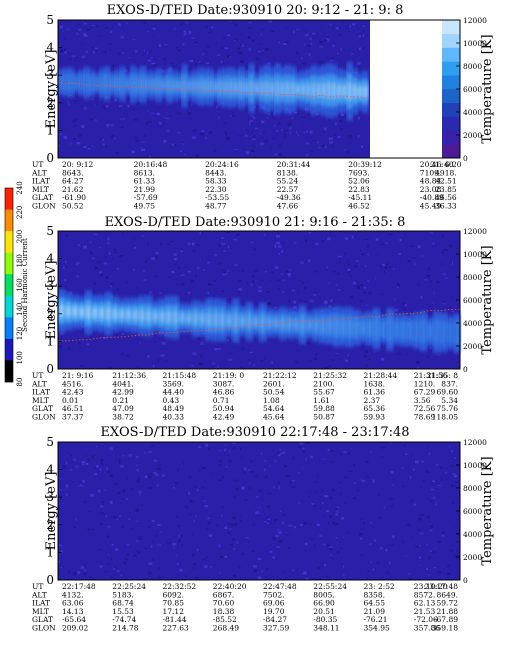 The height and width of the screenshot is (649, 505). Describe the element at coordinates (323, 383) in the screenshot. I see `ephemeris-value: 2100.` at that location.